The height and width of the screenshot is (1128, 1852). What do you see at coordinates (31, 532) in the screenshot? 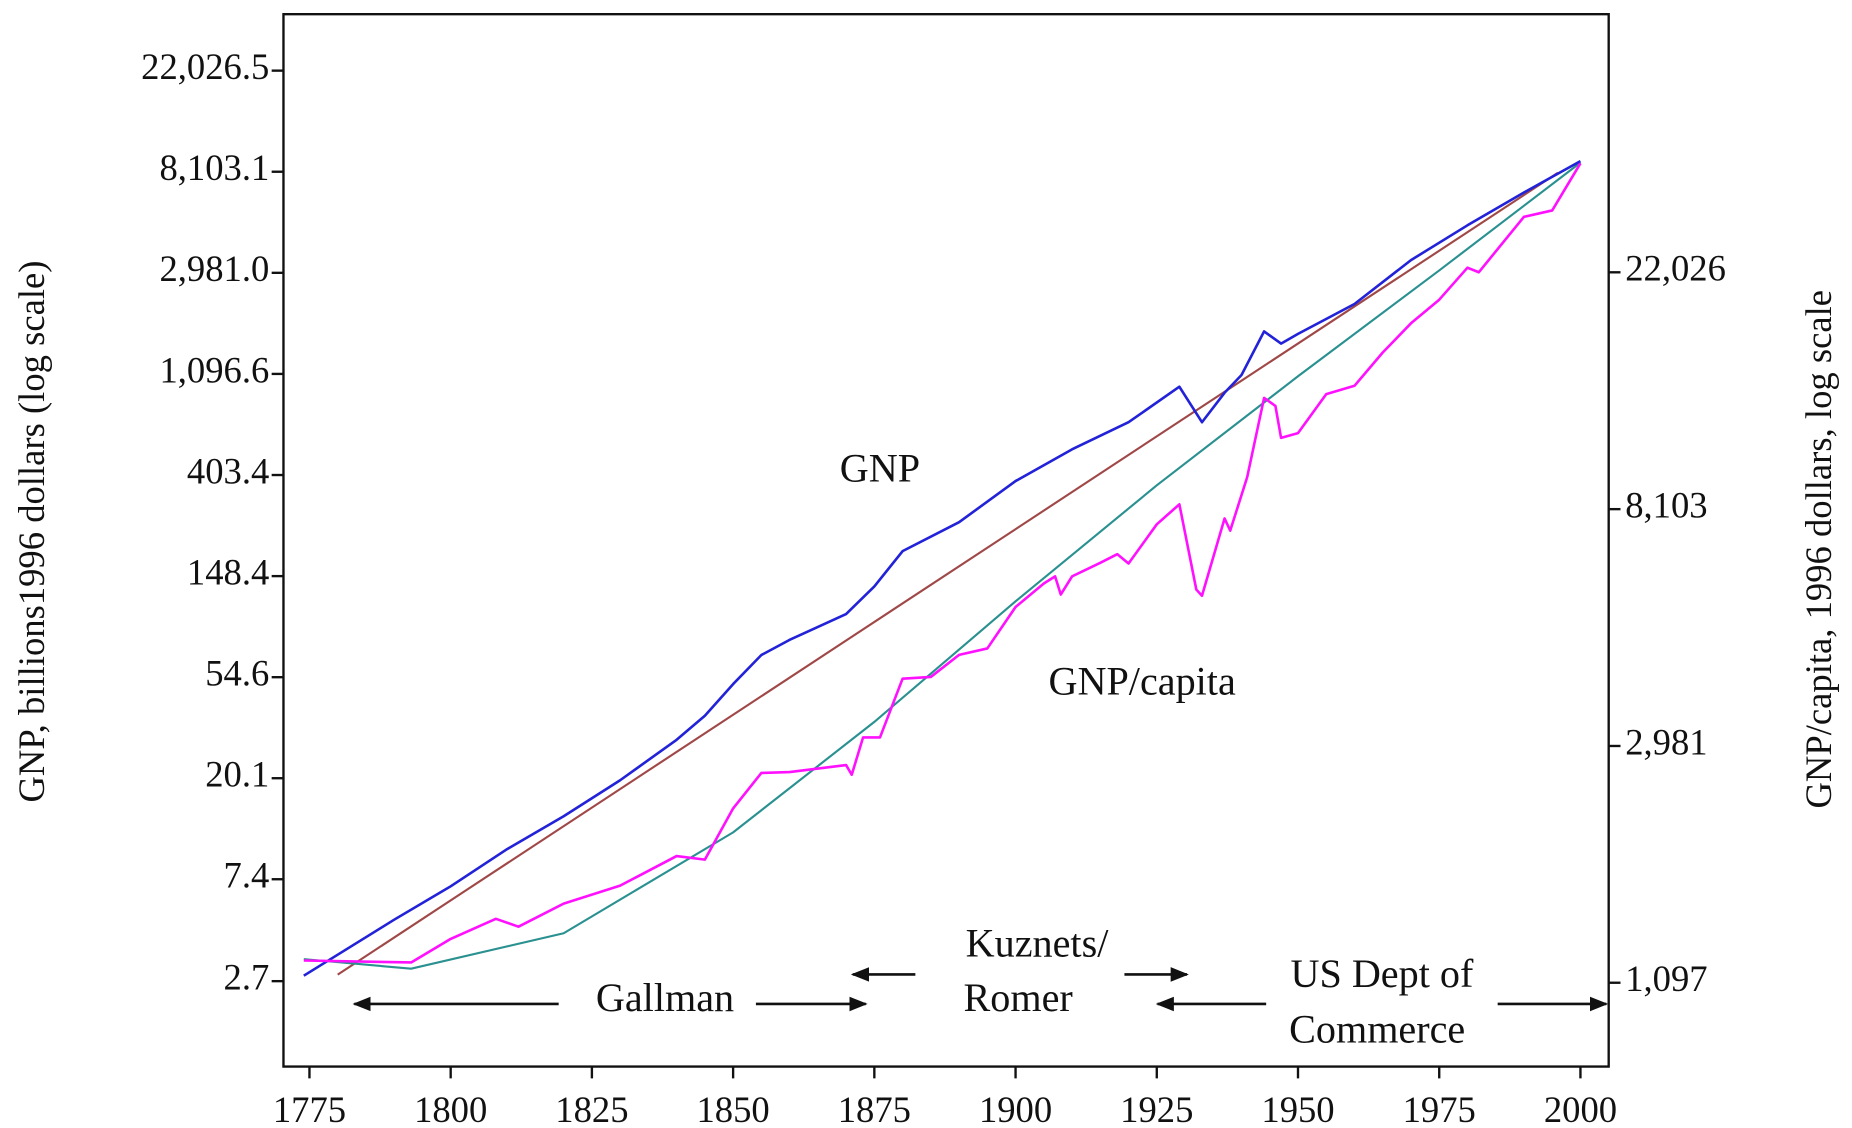
I see `y-axis-title: GNP, billions1996 dollars (log scale)` at bounding box center [31, 532].